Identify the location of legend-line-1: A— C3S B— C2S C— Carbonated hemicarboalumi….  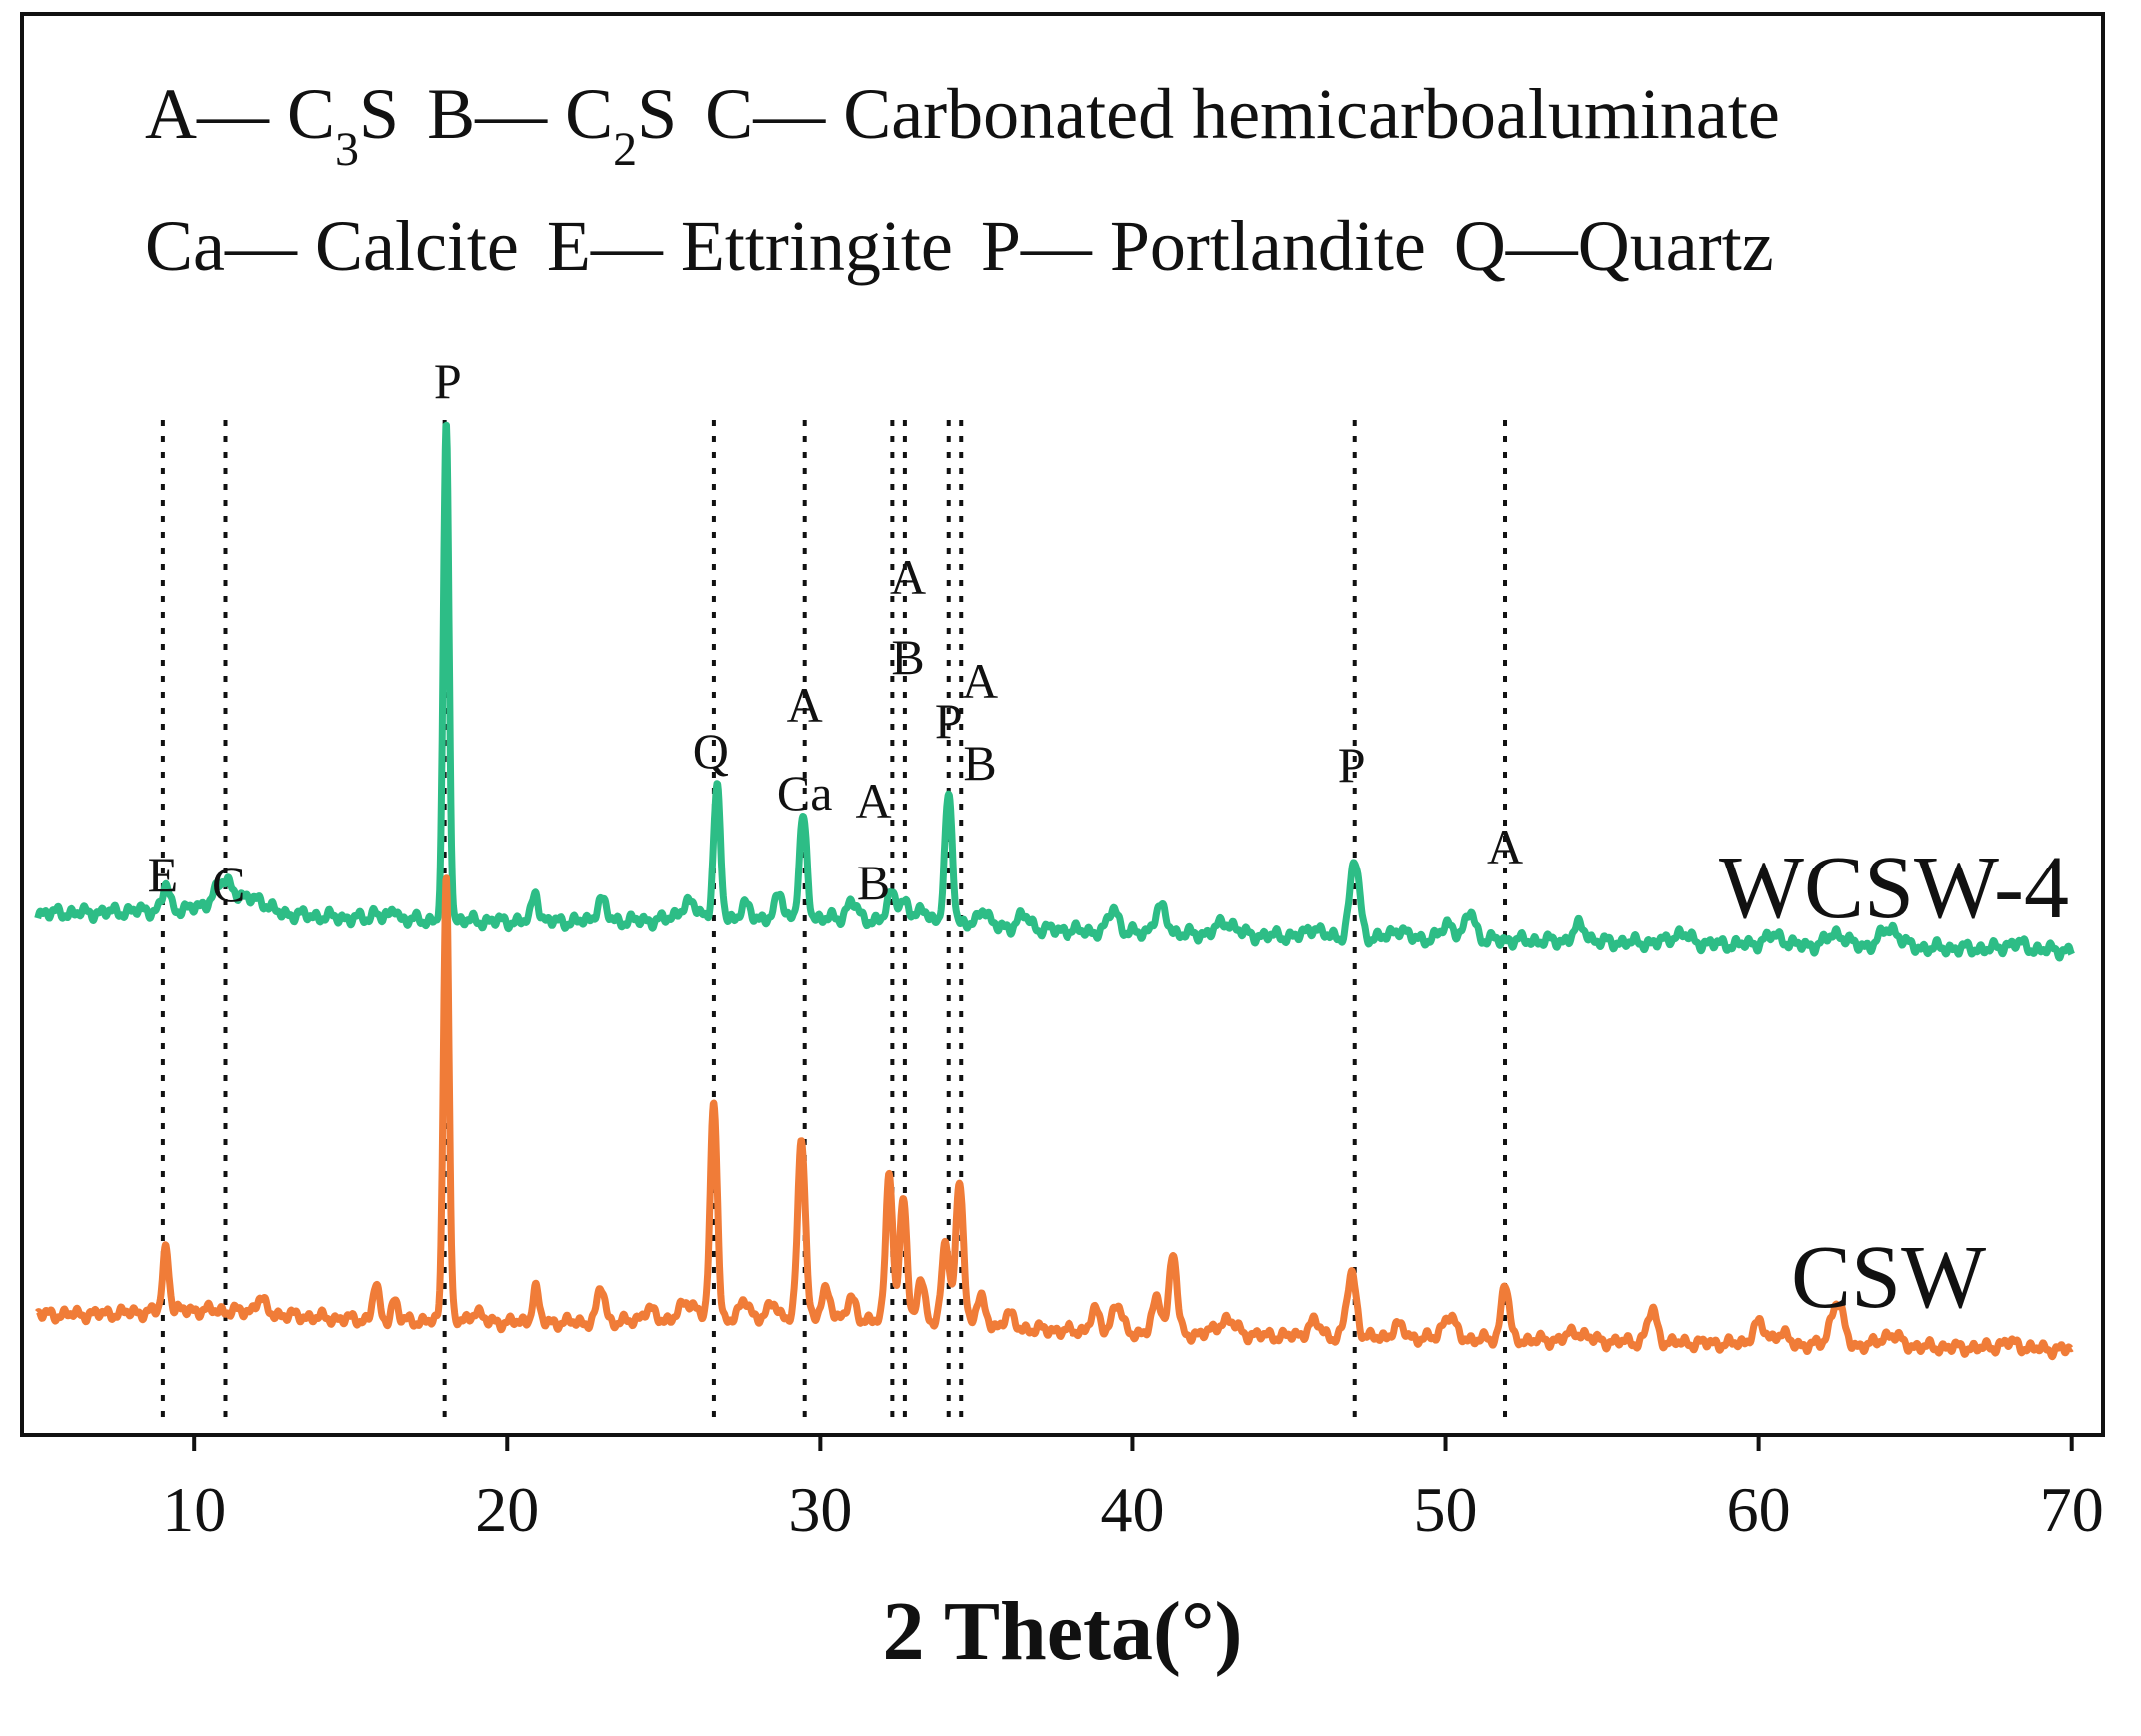
(962, 125).